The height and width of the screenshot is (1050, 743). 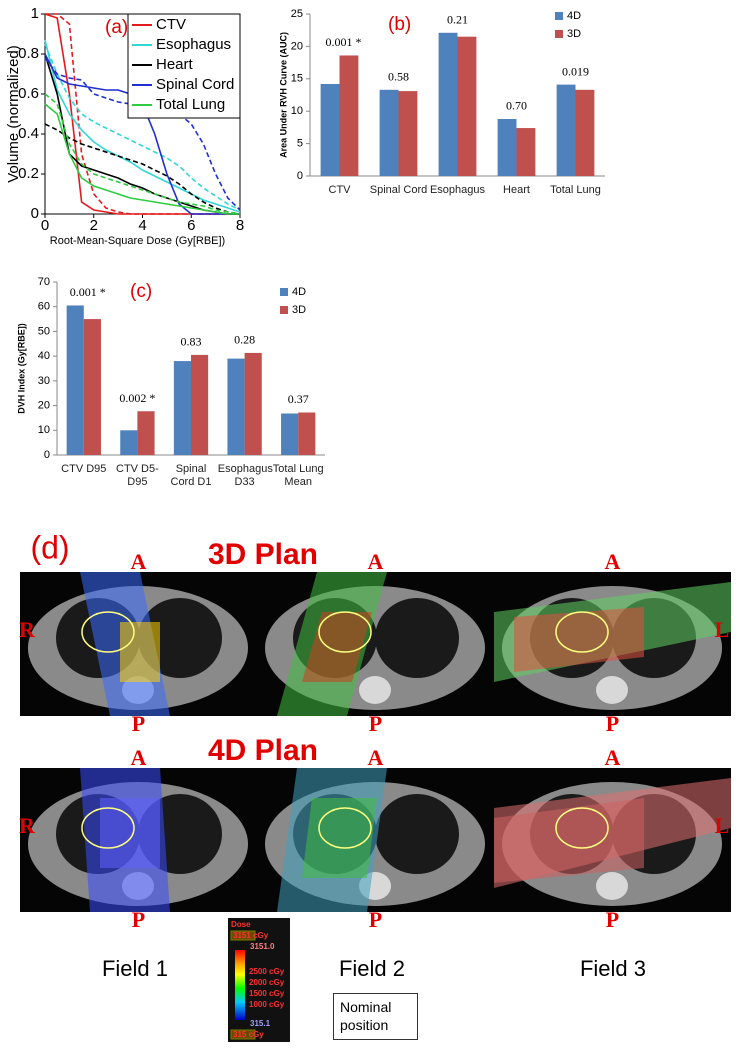 What do you see at coordinates (94, 225) in the screenshot?
I see `x-tick-label: 2` at bounding box center [94, 225].